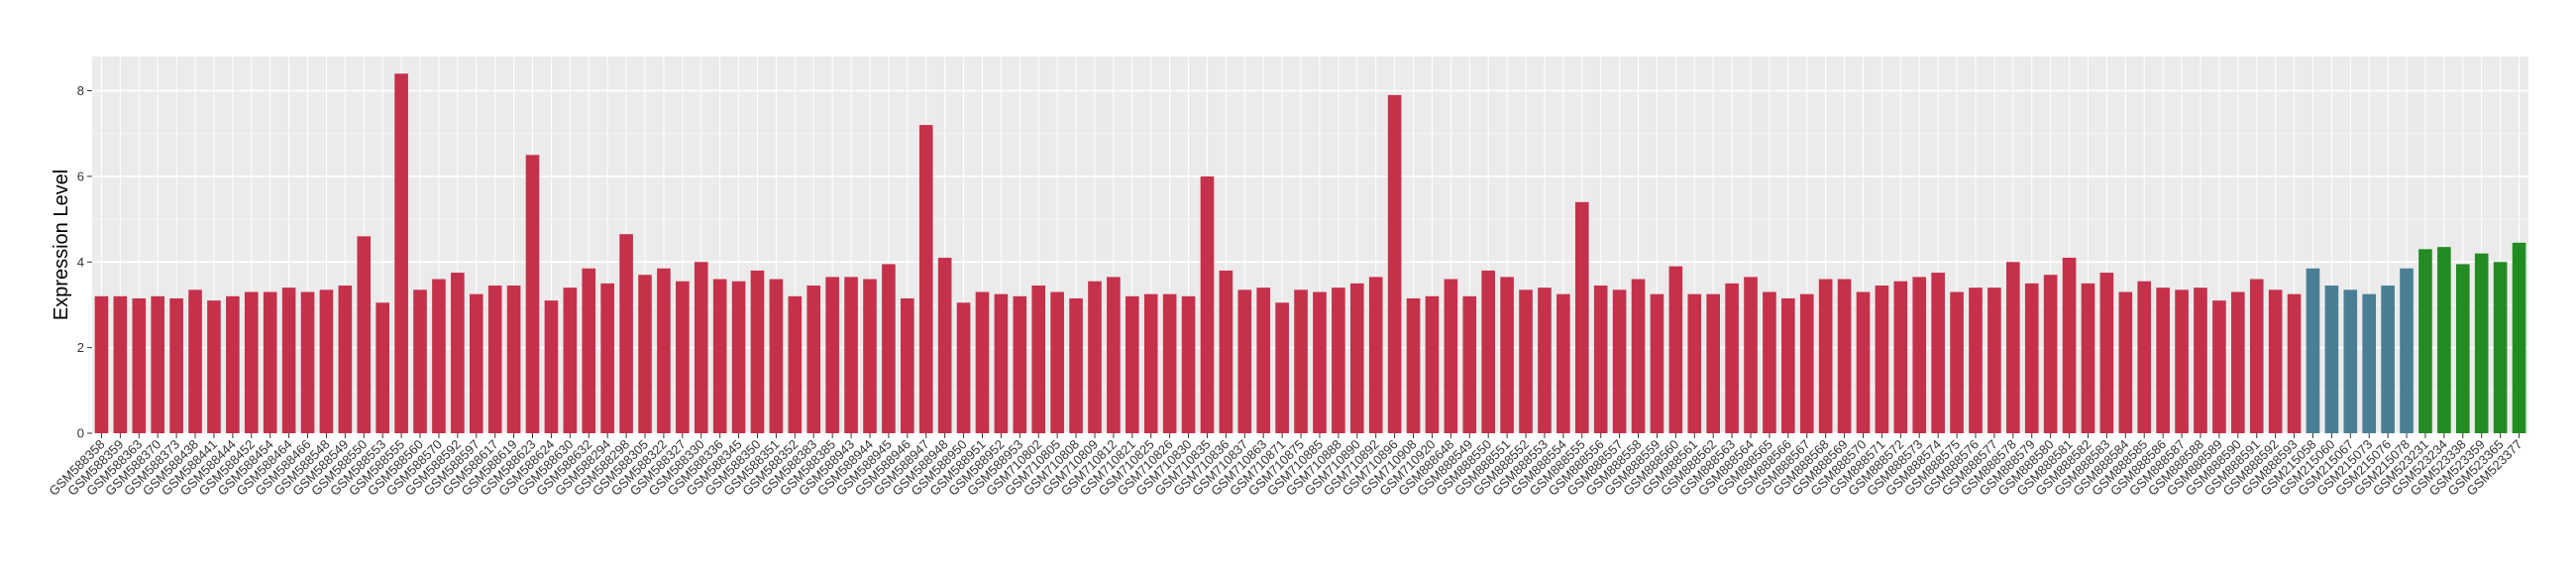 This screenshot has width=2576, height=575. I want to click on y-tick-label: 2, so click(80, 347).